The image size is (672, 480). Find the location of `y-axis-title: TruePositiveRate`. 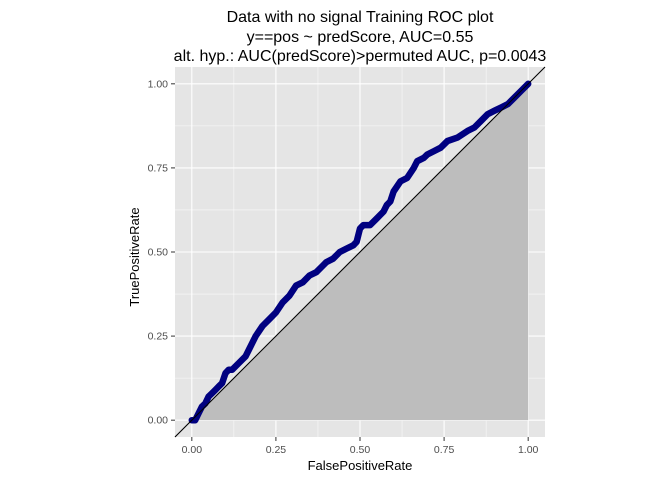

y-axis-title: TruePositiveRate is located at coordinates (134, 256).